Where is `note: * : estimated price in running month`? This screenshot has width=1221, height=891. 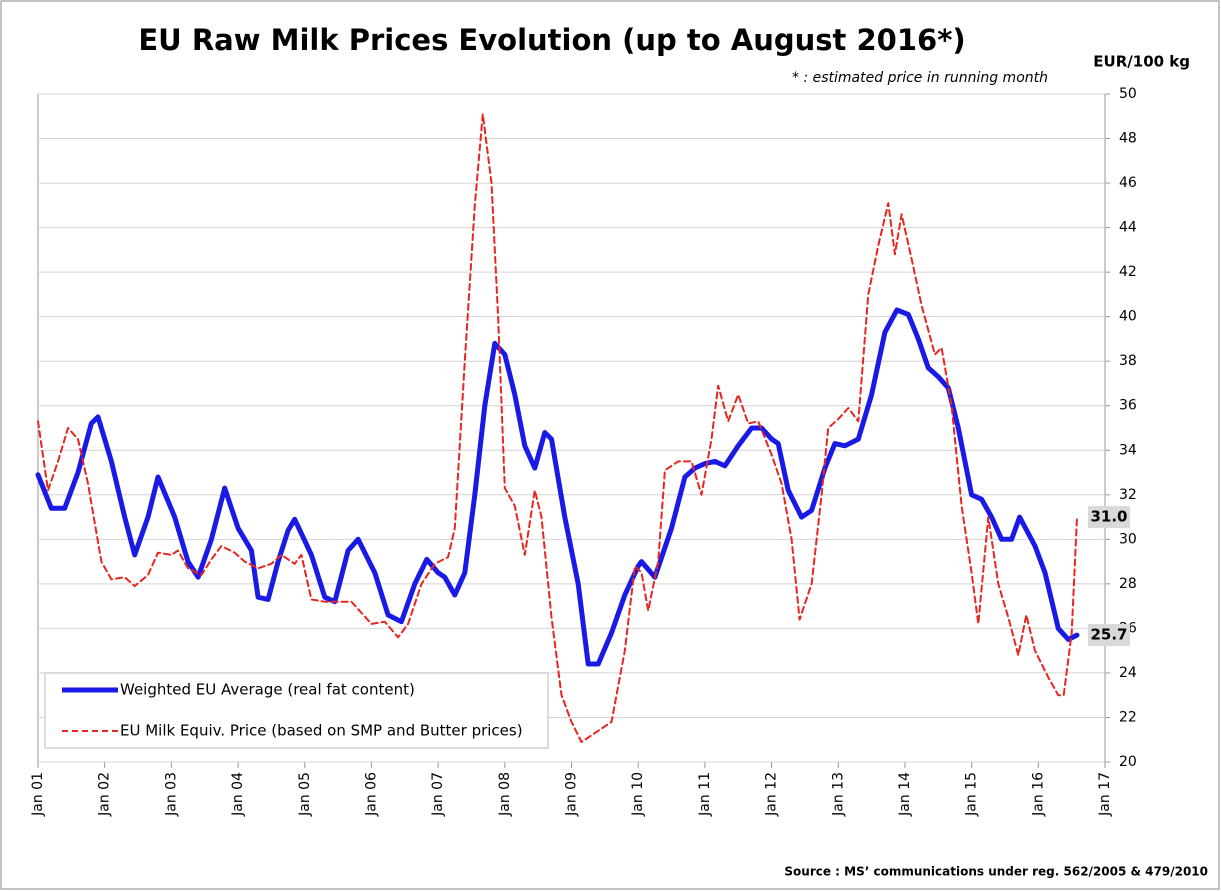
note: * : estimated price in running month is located at coordinates (920, 78).